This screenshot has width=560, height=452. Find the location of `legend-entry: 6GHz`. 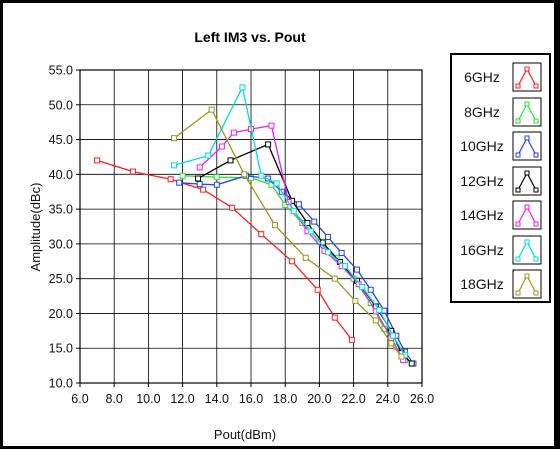

legend-entry: 6GHz is located at coordinates (502, 77).